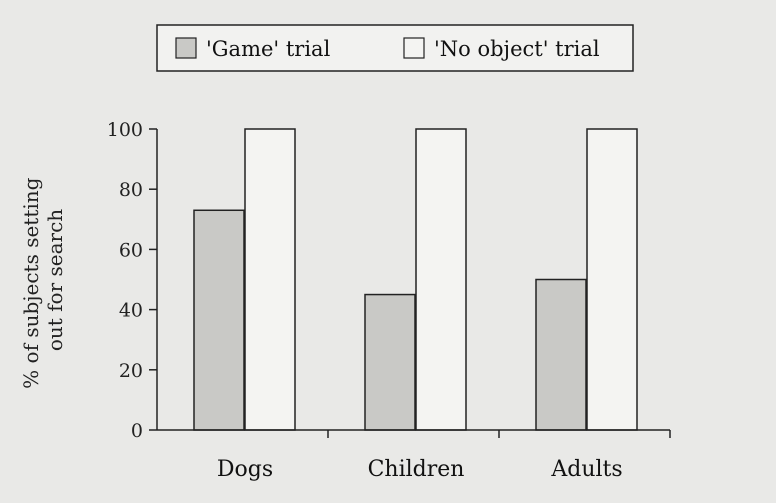  Describe the element at coordinates (131, 311) in the screenshot. I see `y-tick-label-40: 40` at that location.